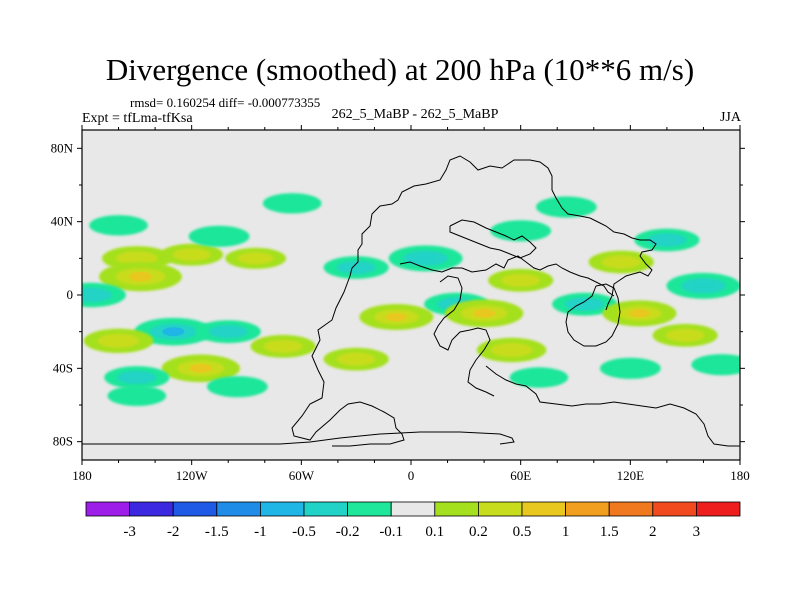 The height and width of the screenshot is (600, 800). What do you see at coordinates (302, 475) in the screenshot?
I see `x-tick-label-2: 60W` at bounding box center [302, 475].